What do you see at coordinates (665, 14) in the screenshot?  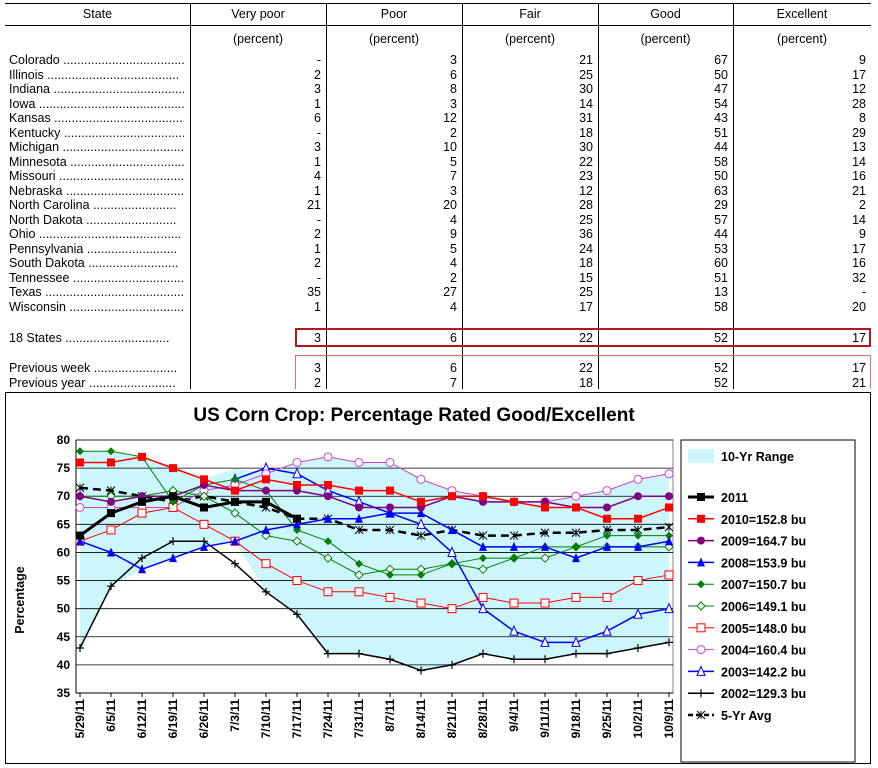 I see `header-good: Good` at bounding box center [665, 14].